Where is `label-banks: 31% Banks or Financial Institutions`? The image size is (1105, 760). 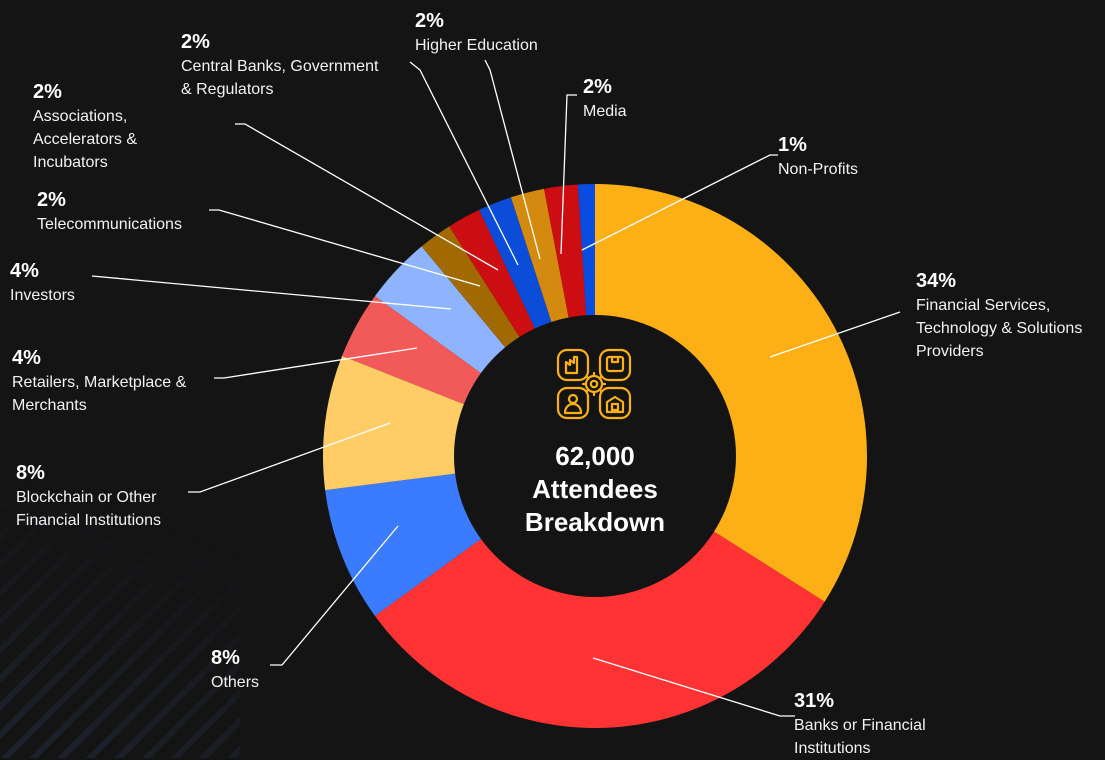
label-banks: 31% Banks or Financial Institutions is located at coordinates (860, 724).